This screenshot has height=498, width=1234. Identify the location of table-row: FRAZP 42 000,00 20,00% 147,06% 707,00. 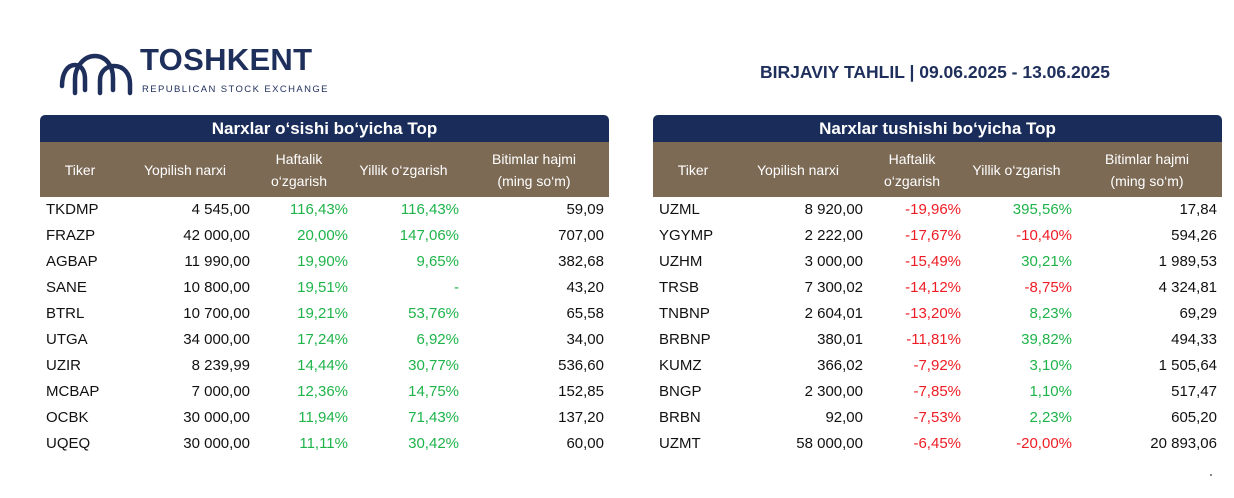
(324, 236).